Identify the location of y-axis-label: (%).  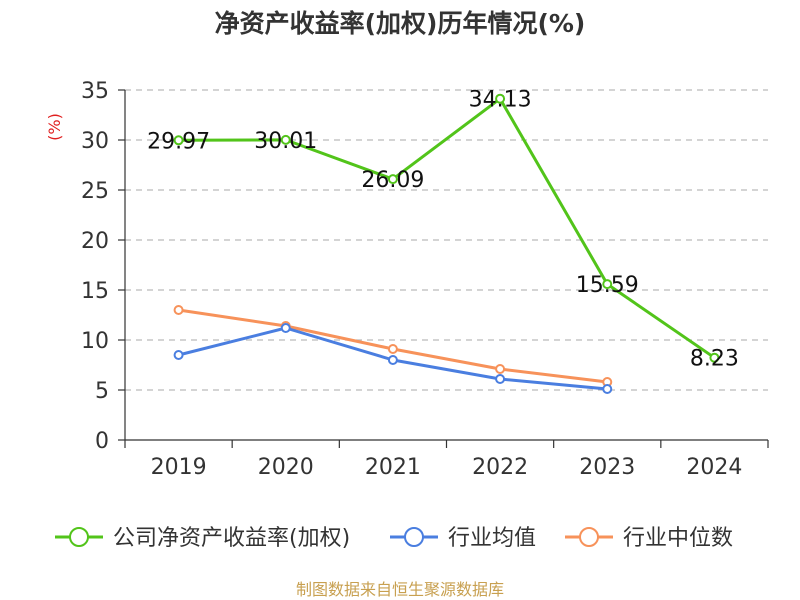
(54, 127).